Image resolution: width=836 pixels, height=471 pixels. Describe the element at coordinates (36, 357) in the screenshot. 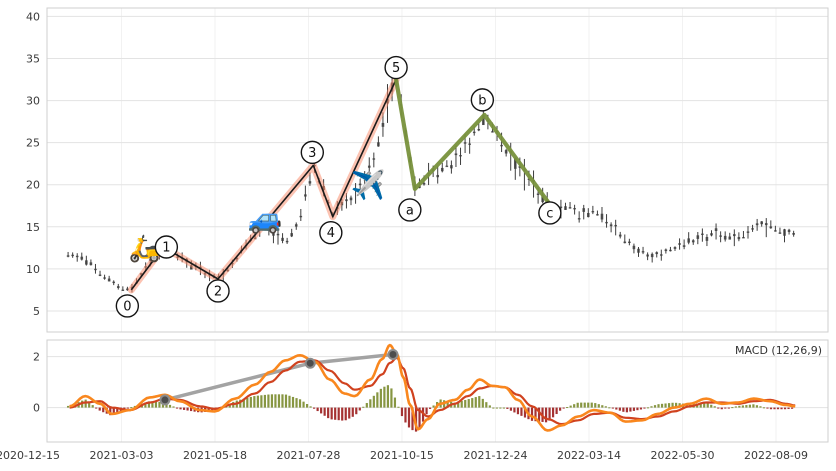

I see `macd-y-tick-label: 2` at that location.